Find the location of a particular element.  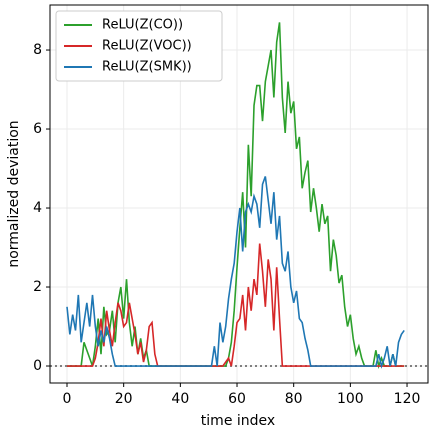

x-tick-label: 100 is located at coordinates (350, 399).